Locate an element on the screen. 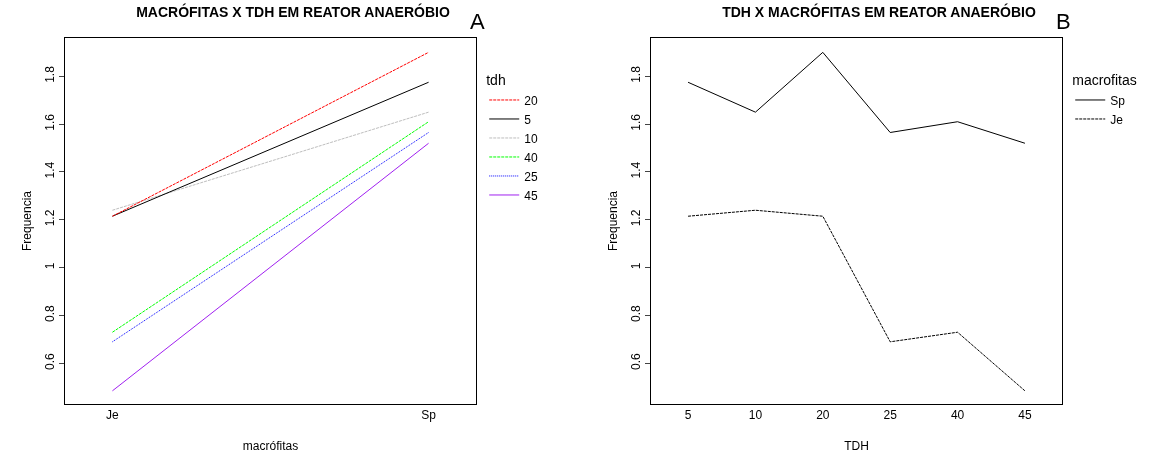  x-tick-label: 10 is located at coordinates (755, 415).